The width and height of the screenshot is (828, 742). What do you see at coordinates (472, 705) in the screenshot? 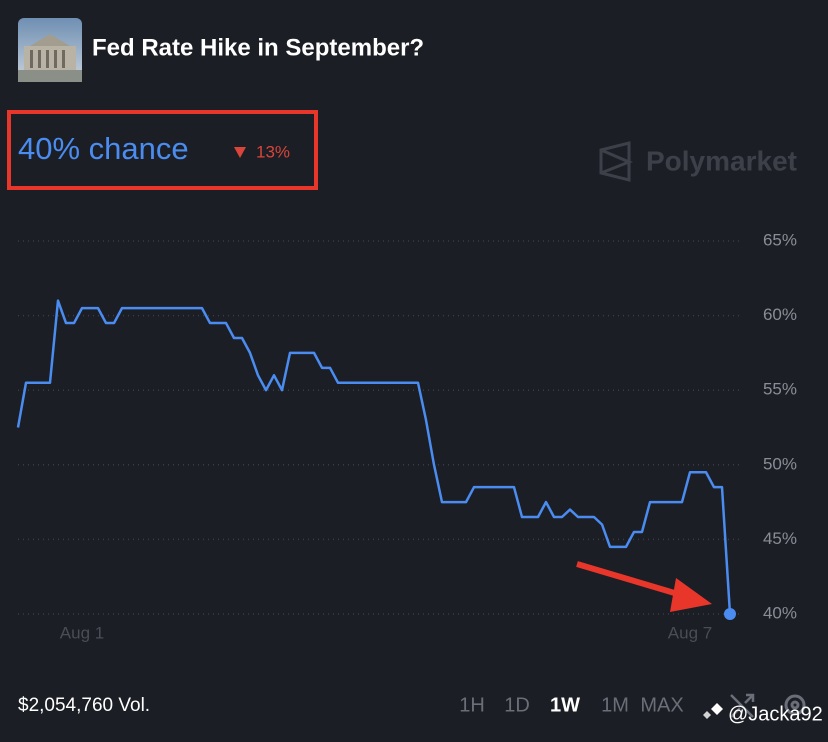
I see `range-button: 1H` at bounding box center [472, 705].